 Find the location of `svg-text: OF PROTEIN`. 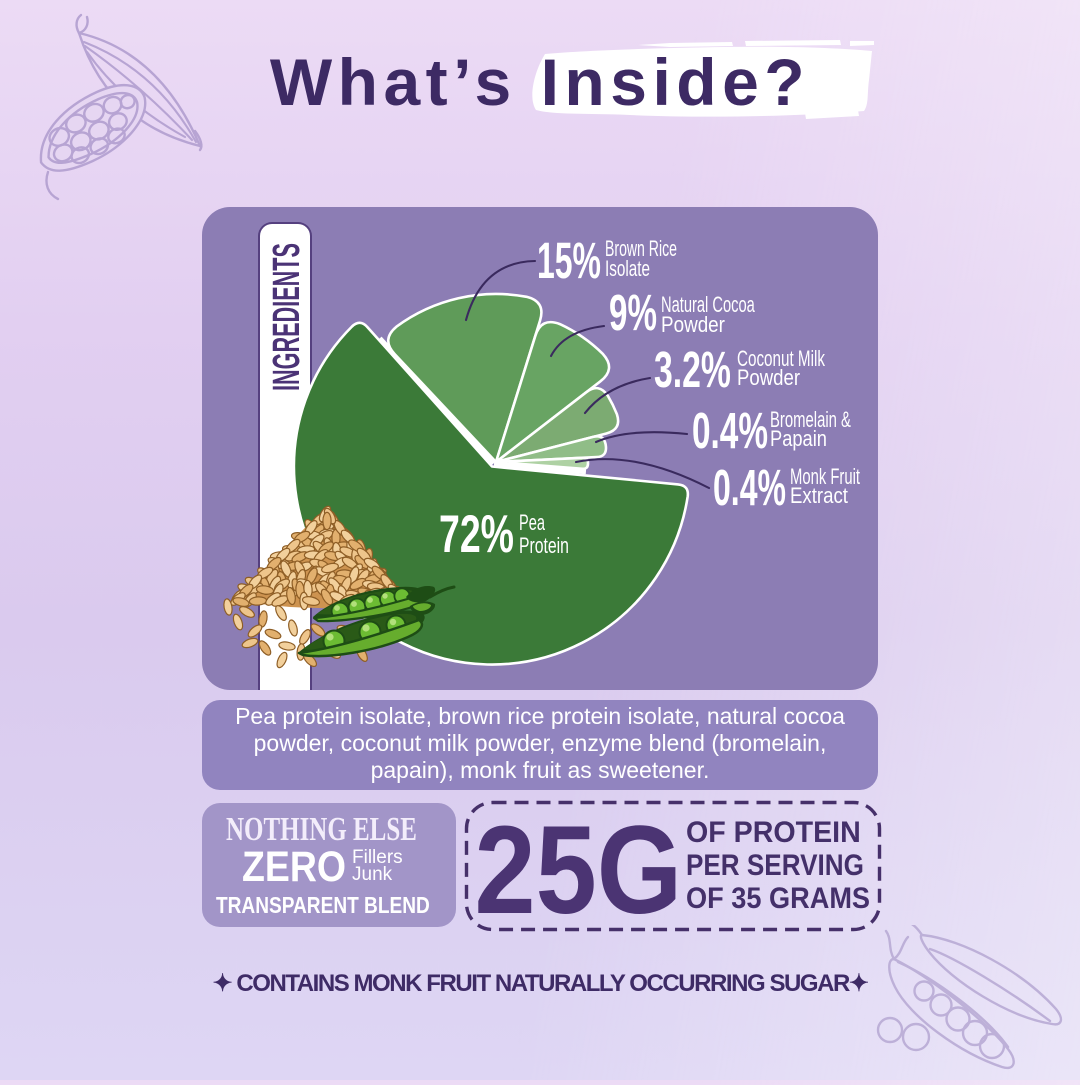

svg-text: OF PROTEIN is located at coordinates (773, 832).